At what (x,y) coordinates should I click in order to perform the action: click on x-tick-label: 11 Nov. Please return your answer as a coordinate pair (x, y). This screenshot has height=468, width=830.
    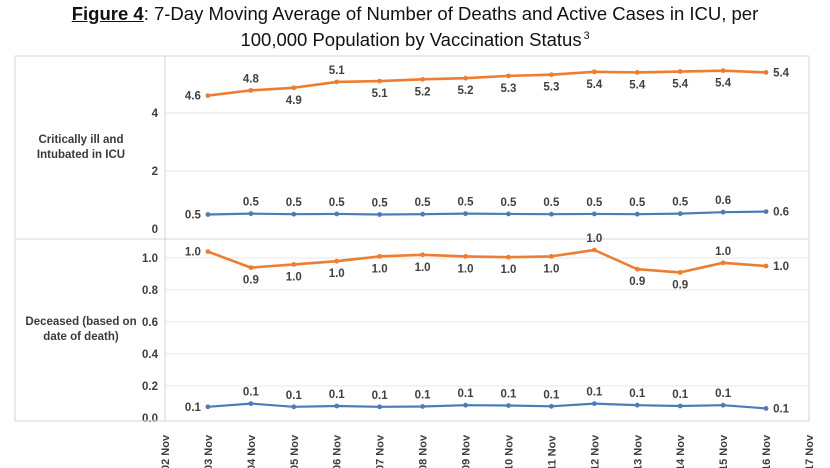
    Looking at the image, I should click on (552, 451).